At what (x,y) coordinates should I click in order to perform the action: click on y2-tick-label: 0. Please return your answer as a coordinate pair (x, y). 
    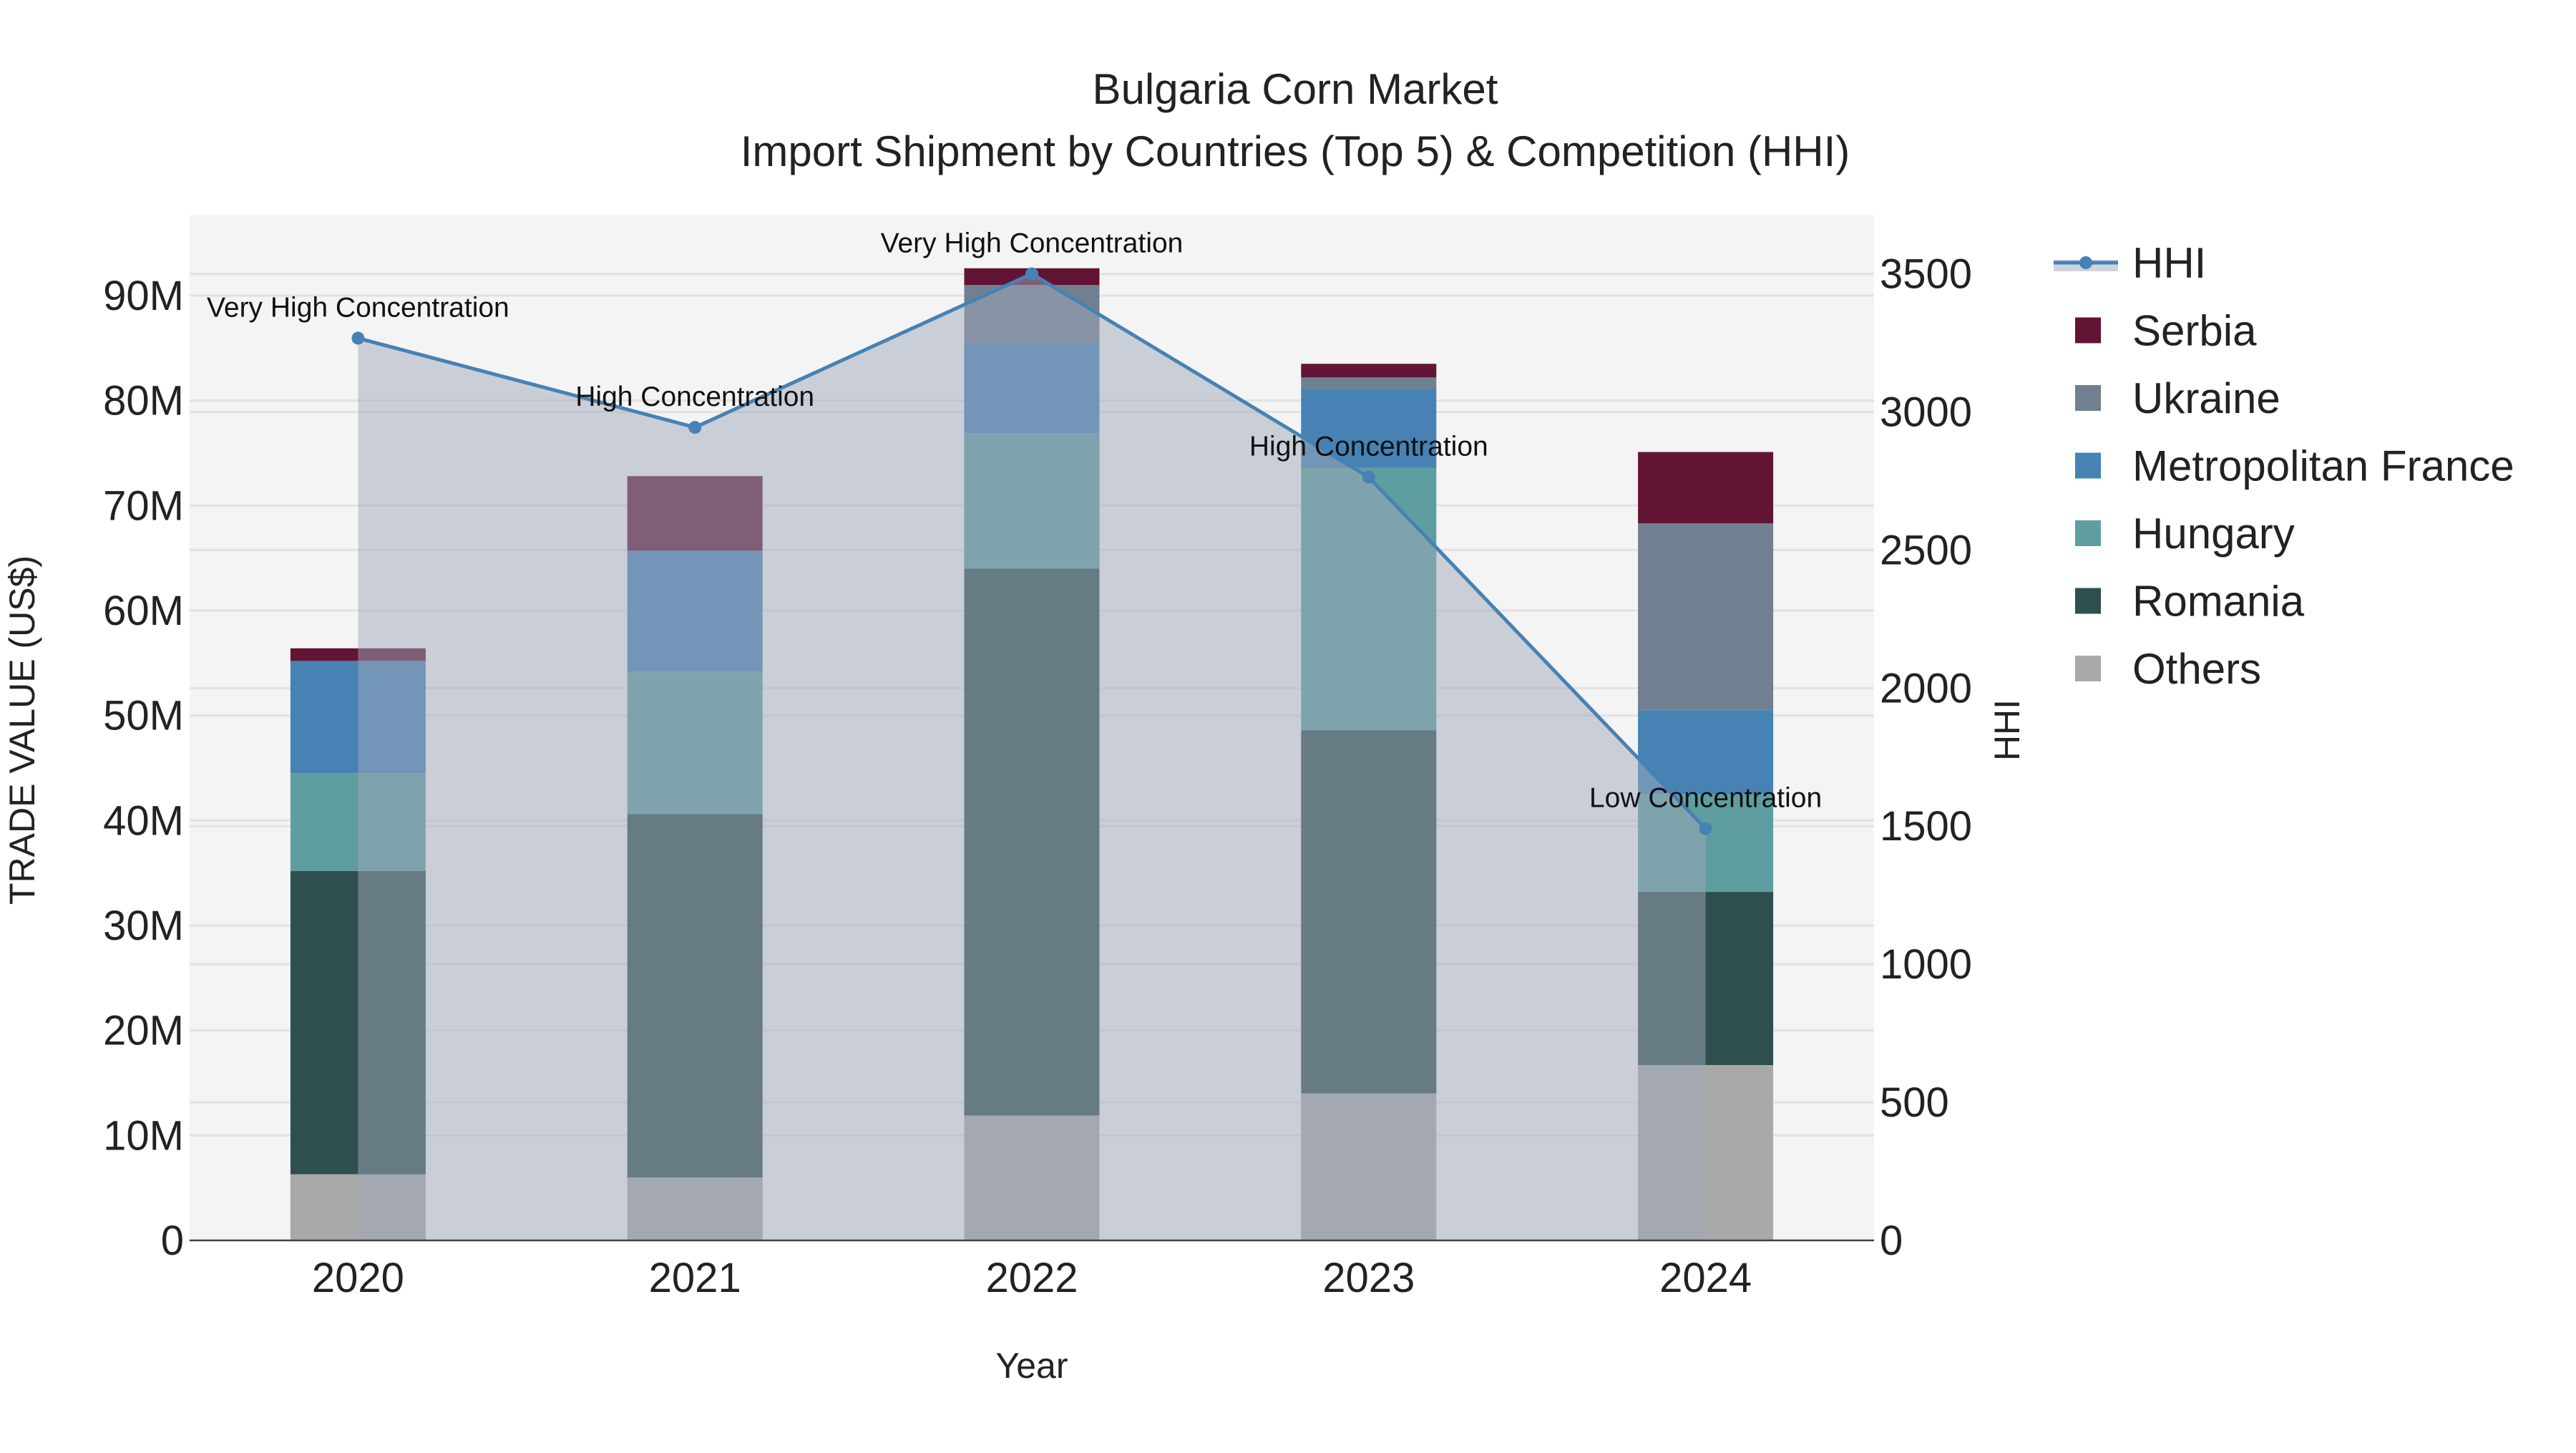
    Looking at the image, I should click on (1891, 1241).